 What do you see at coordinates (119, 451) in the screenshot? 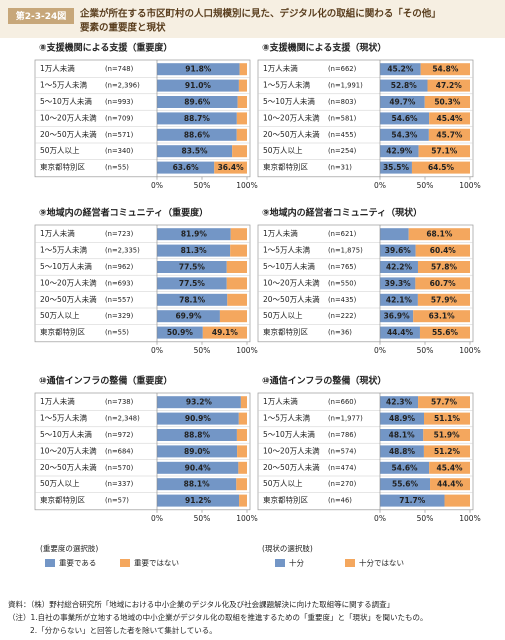
I see `sample-size: (n=684)` at bounding box center [119, 451].